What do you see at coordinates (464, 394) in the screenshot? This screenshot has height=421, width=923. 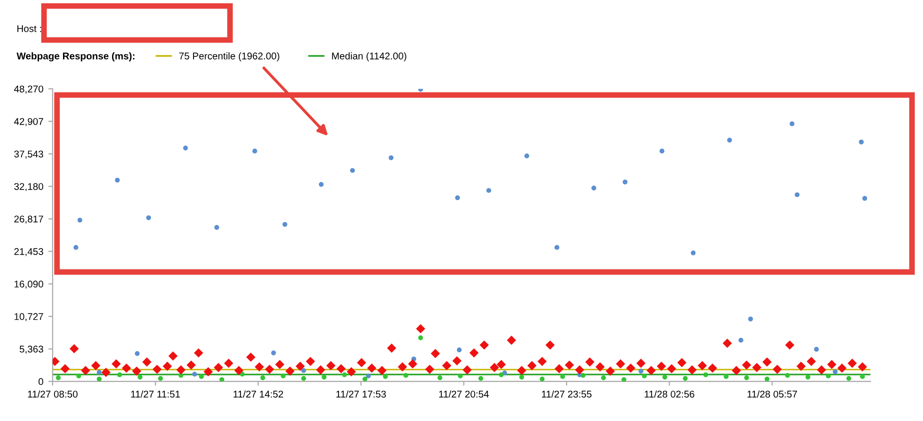 I see `x-tick-label: 11/27 20:54` at bounding box center [464, 394].